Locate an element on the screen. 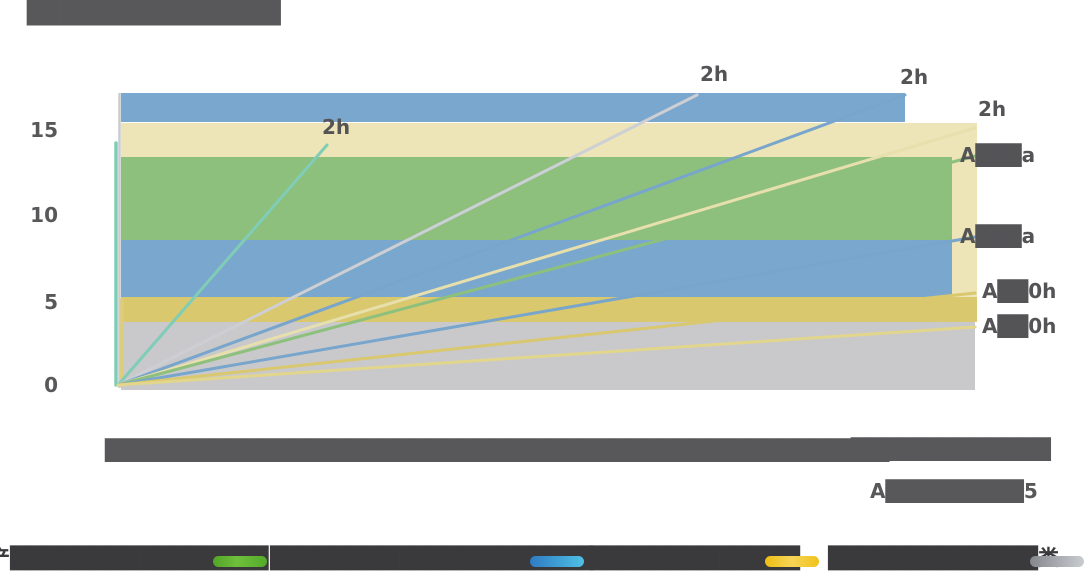 Image resolution: width=1084 pixels, height=573 pixels. line-end-label-green: A███a is located at coordinates (998, 155).